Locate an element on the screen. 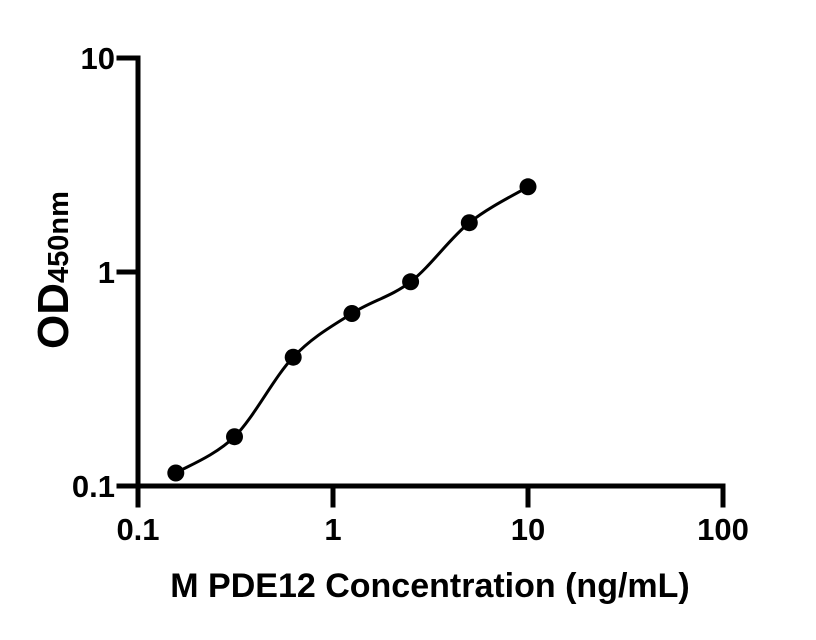 This screenshot has height=640, width=816. y-tick-label-10: 10 is located at coordinates (97, 58).